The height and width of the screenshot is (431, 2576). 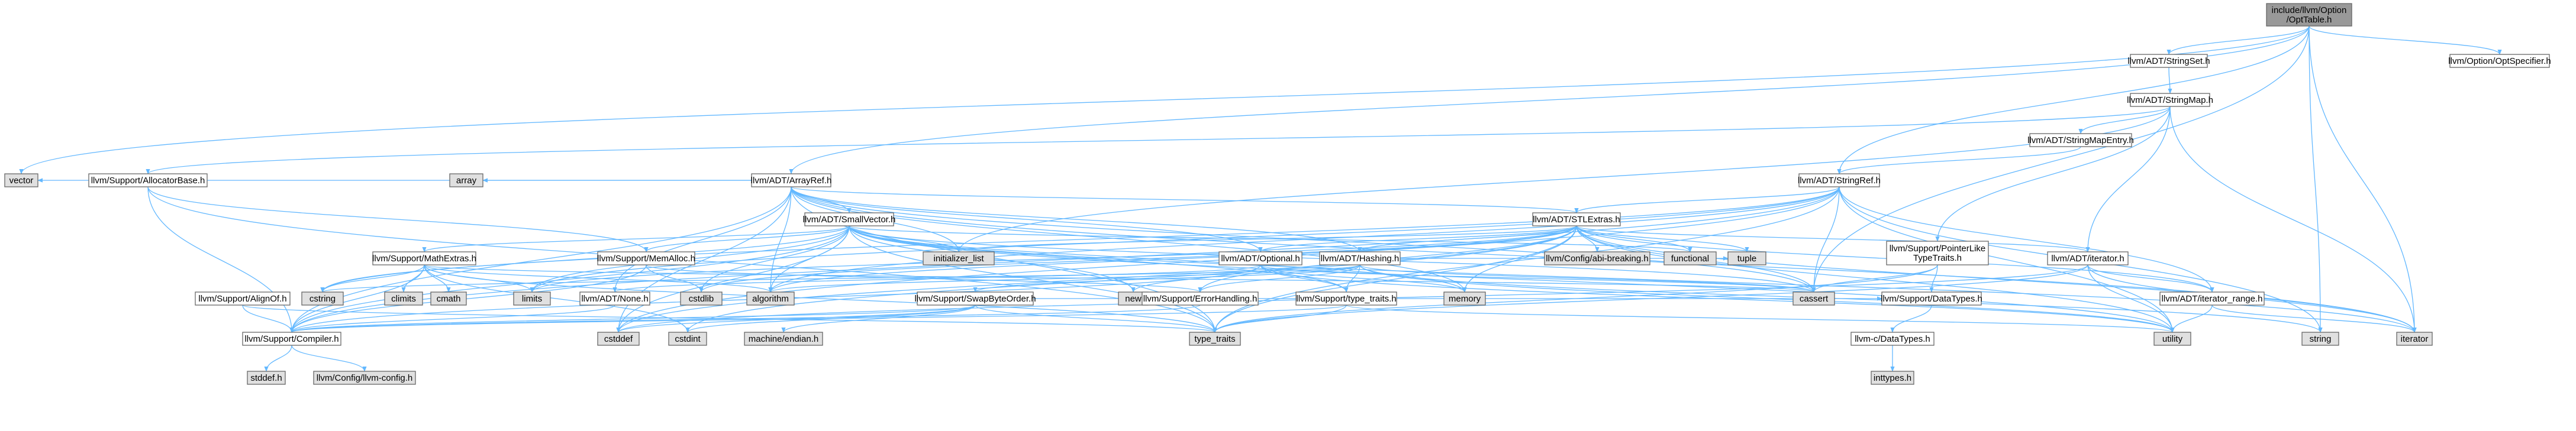 What do you see at coordinates (1200, 298) in the screenshot?
I see `node-errorhandling: llvm/Support/ErrorHandling.h` at bounding box center [1200, 298].